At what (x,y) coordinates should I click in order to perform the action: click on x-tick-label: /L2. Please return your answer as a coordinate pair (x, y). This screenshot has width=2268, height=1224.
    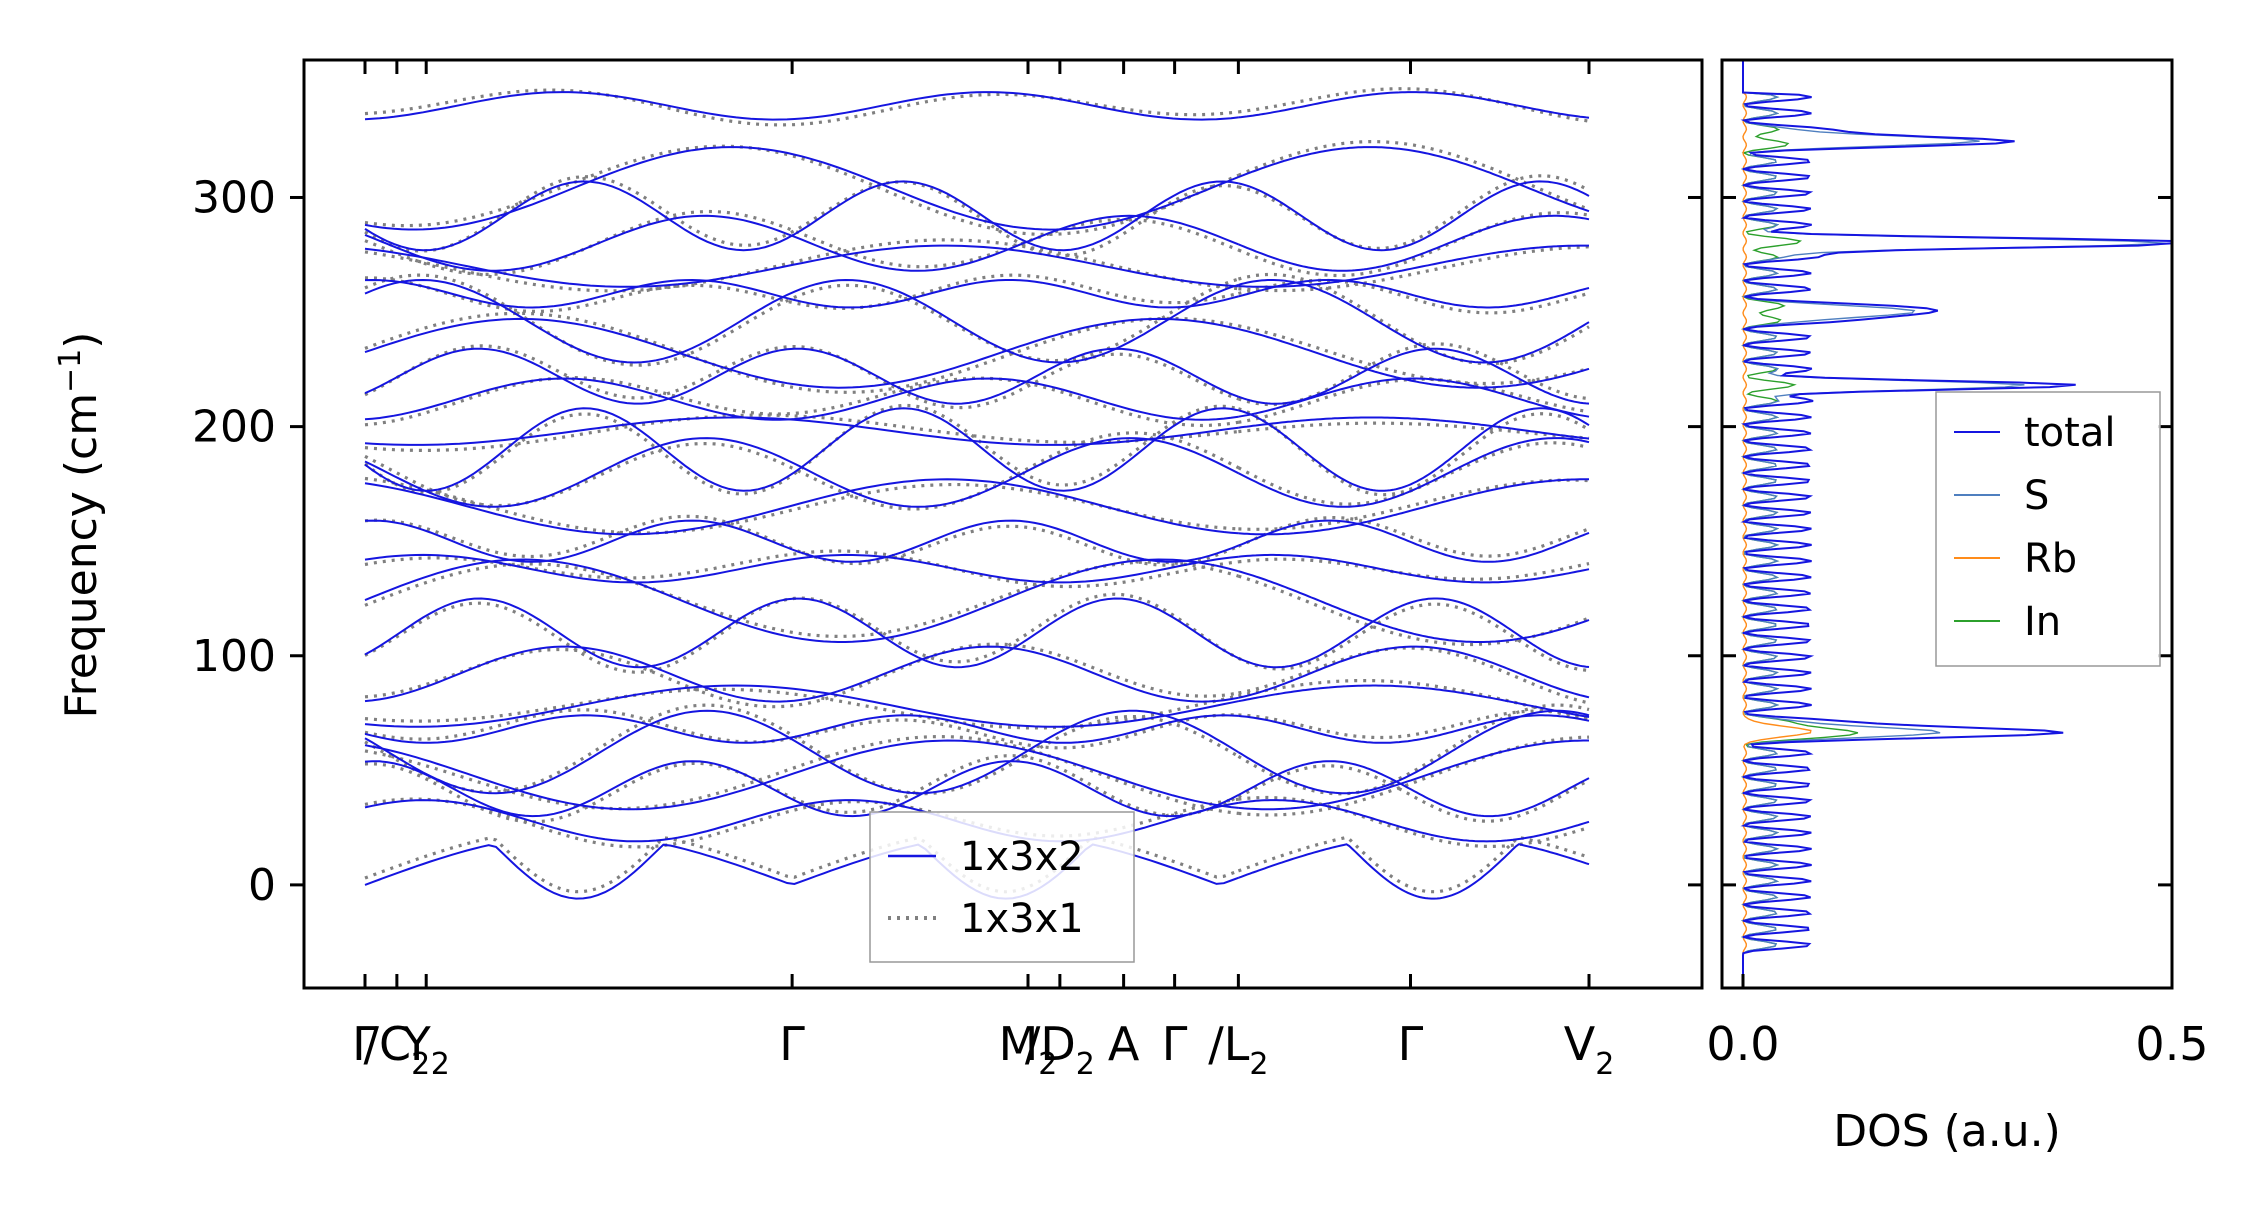
    Looking at the image, I should click on (1238, 1049).